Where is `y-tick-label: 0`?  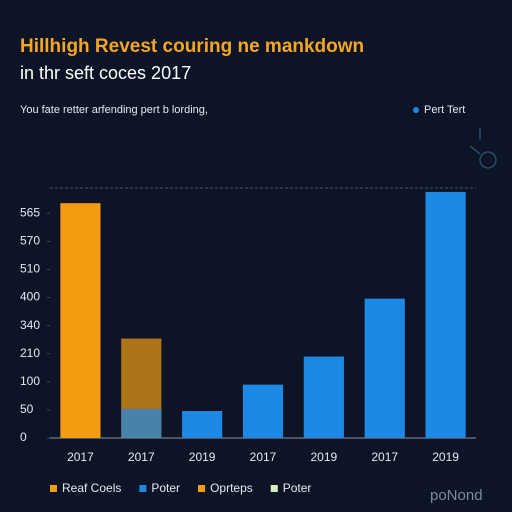 y-tick-label: 0 is located at coordinates (23, 437).